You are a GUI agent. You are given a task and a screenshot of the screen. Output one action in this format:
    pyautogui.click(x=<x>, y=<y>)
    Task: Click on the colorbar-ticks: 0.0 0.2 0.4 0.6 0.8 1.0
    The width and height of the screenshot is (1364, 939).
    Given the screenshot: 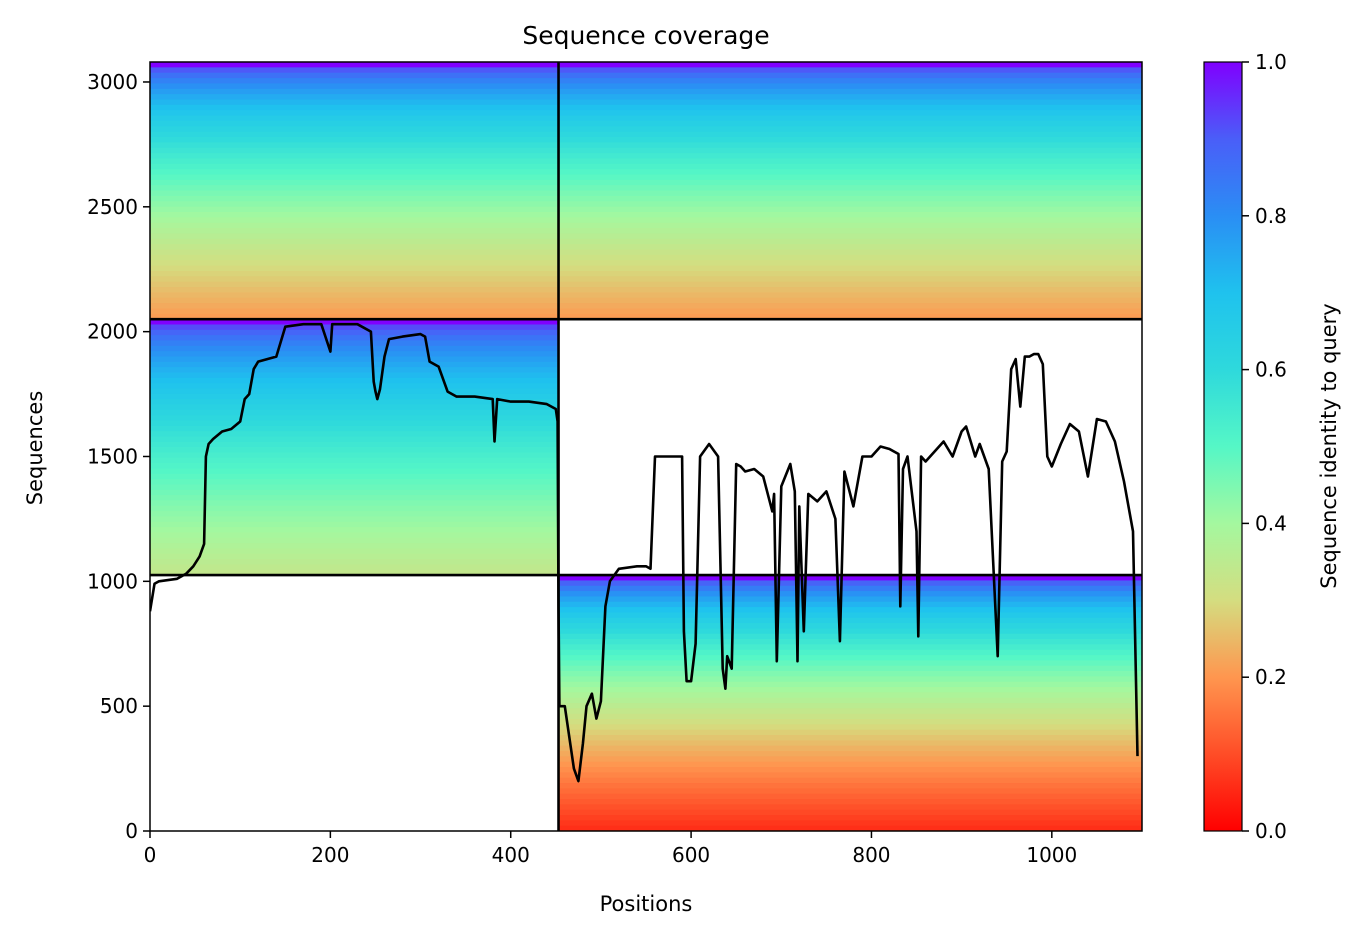 What is the action you would take?
    pyautogui.click(x=1264, y=446)
    